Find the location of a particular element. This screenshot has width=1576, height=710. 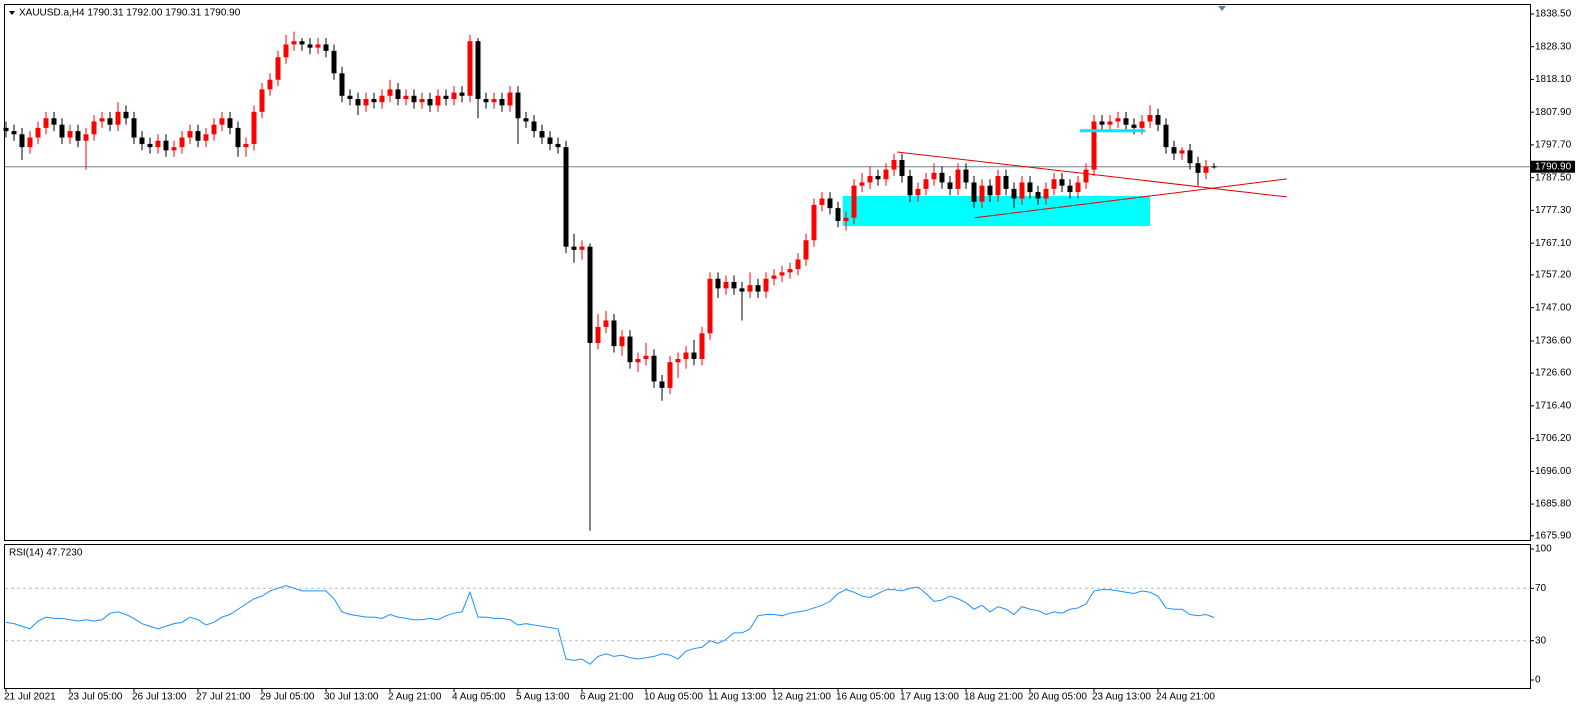

y-tick-label: 1838.50 is located at coordinates (1553, 14).